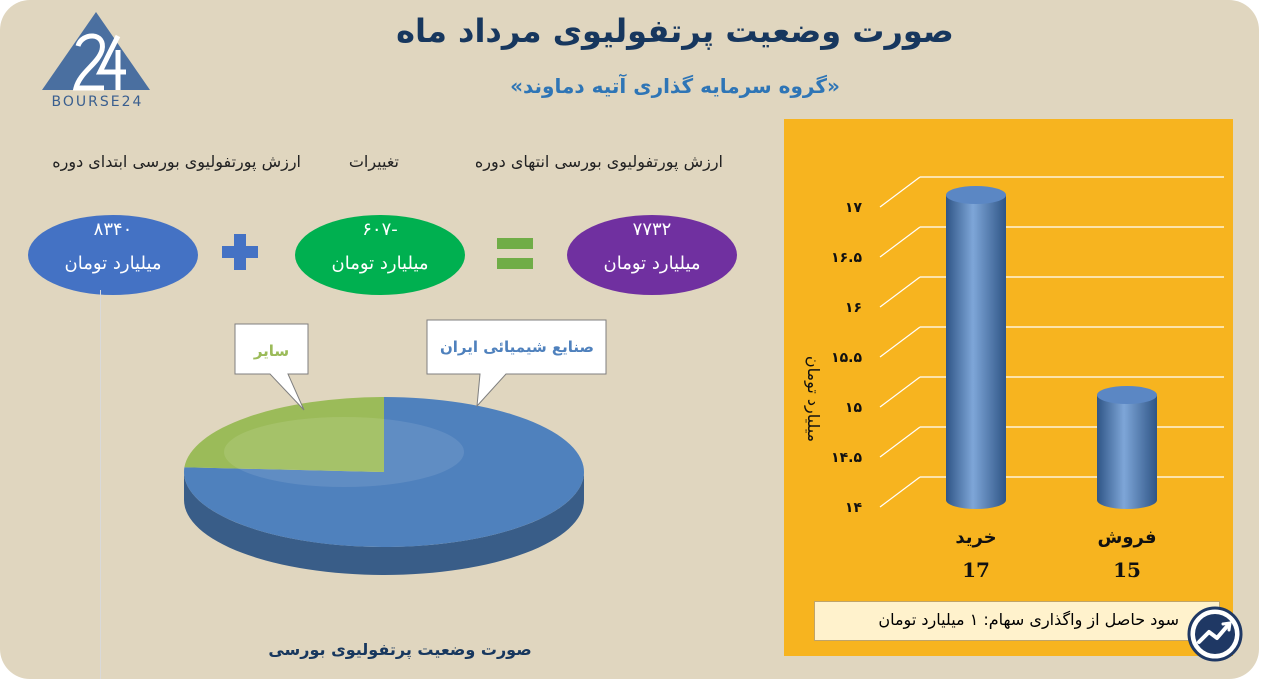  I want to click on y-tick-label: ۱۶, so click(853, 308).